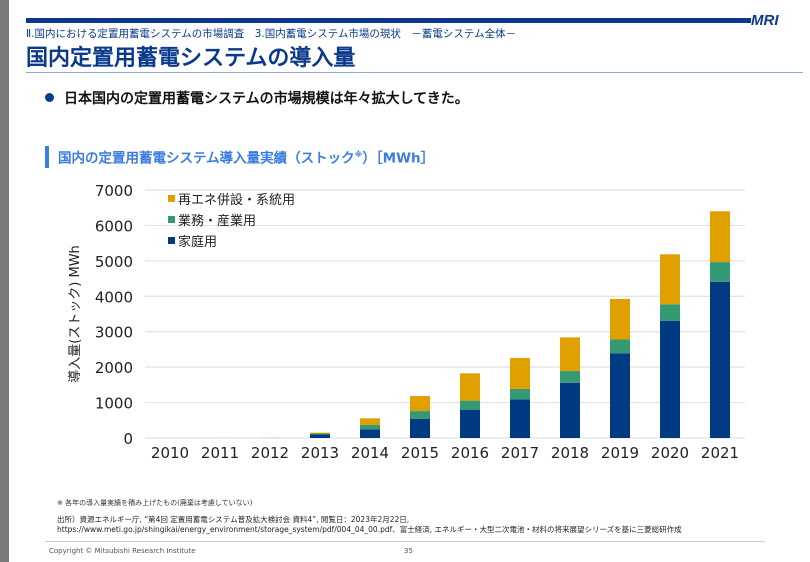  What do you see at coordinates (470, 453) in the screenshot?
I see `x-tick-label: 2016` at bounding box center [470, 453].